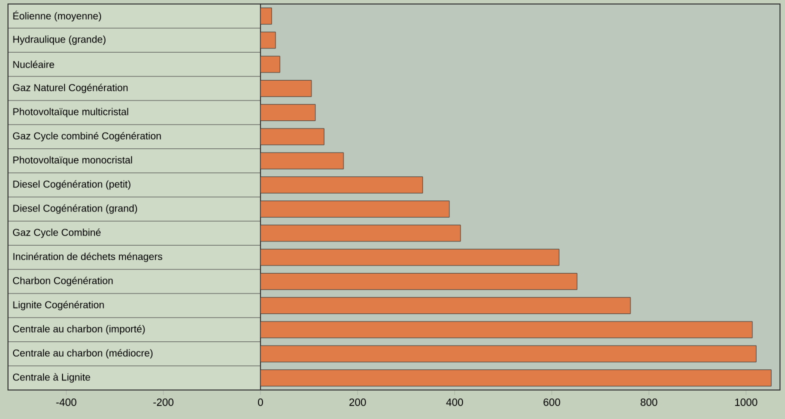 The height and width of the screenshot is (419, 785). What do you see at coordinates (57, 16) in the screenshot?
I see `y-tick-label: Éolienne (moyenne)` at bounding box center [57, 16].